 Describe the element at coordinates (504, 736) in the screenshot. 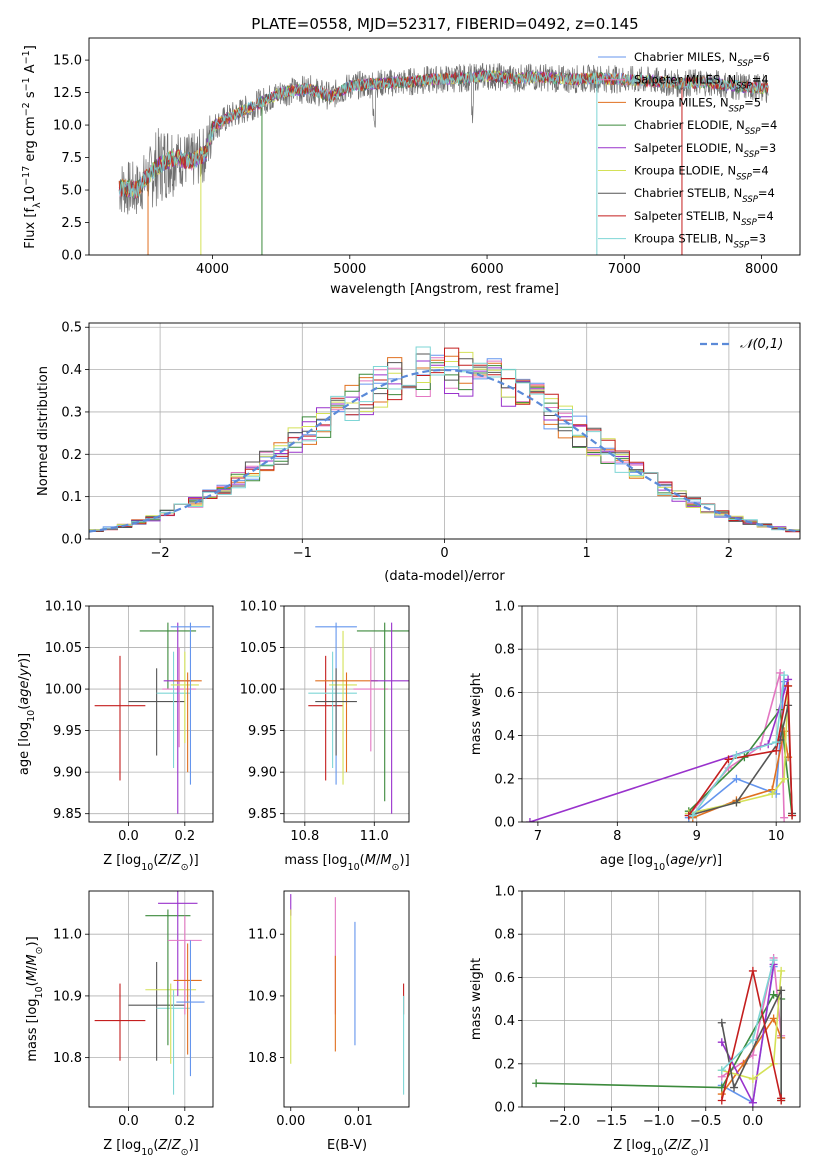

I see `y-tick-label: 0.4` at that location.